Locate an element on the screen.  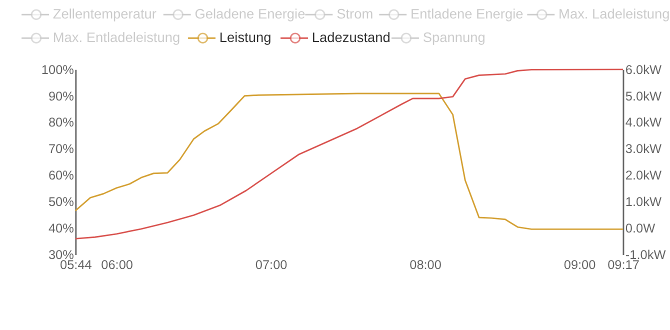
legend-label: Ladezustand is located at coordinates (351, 38).